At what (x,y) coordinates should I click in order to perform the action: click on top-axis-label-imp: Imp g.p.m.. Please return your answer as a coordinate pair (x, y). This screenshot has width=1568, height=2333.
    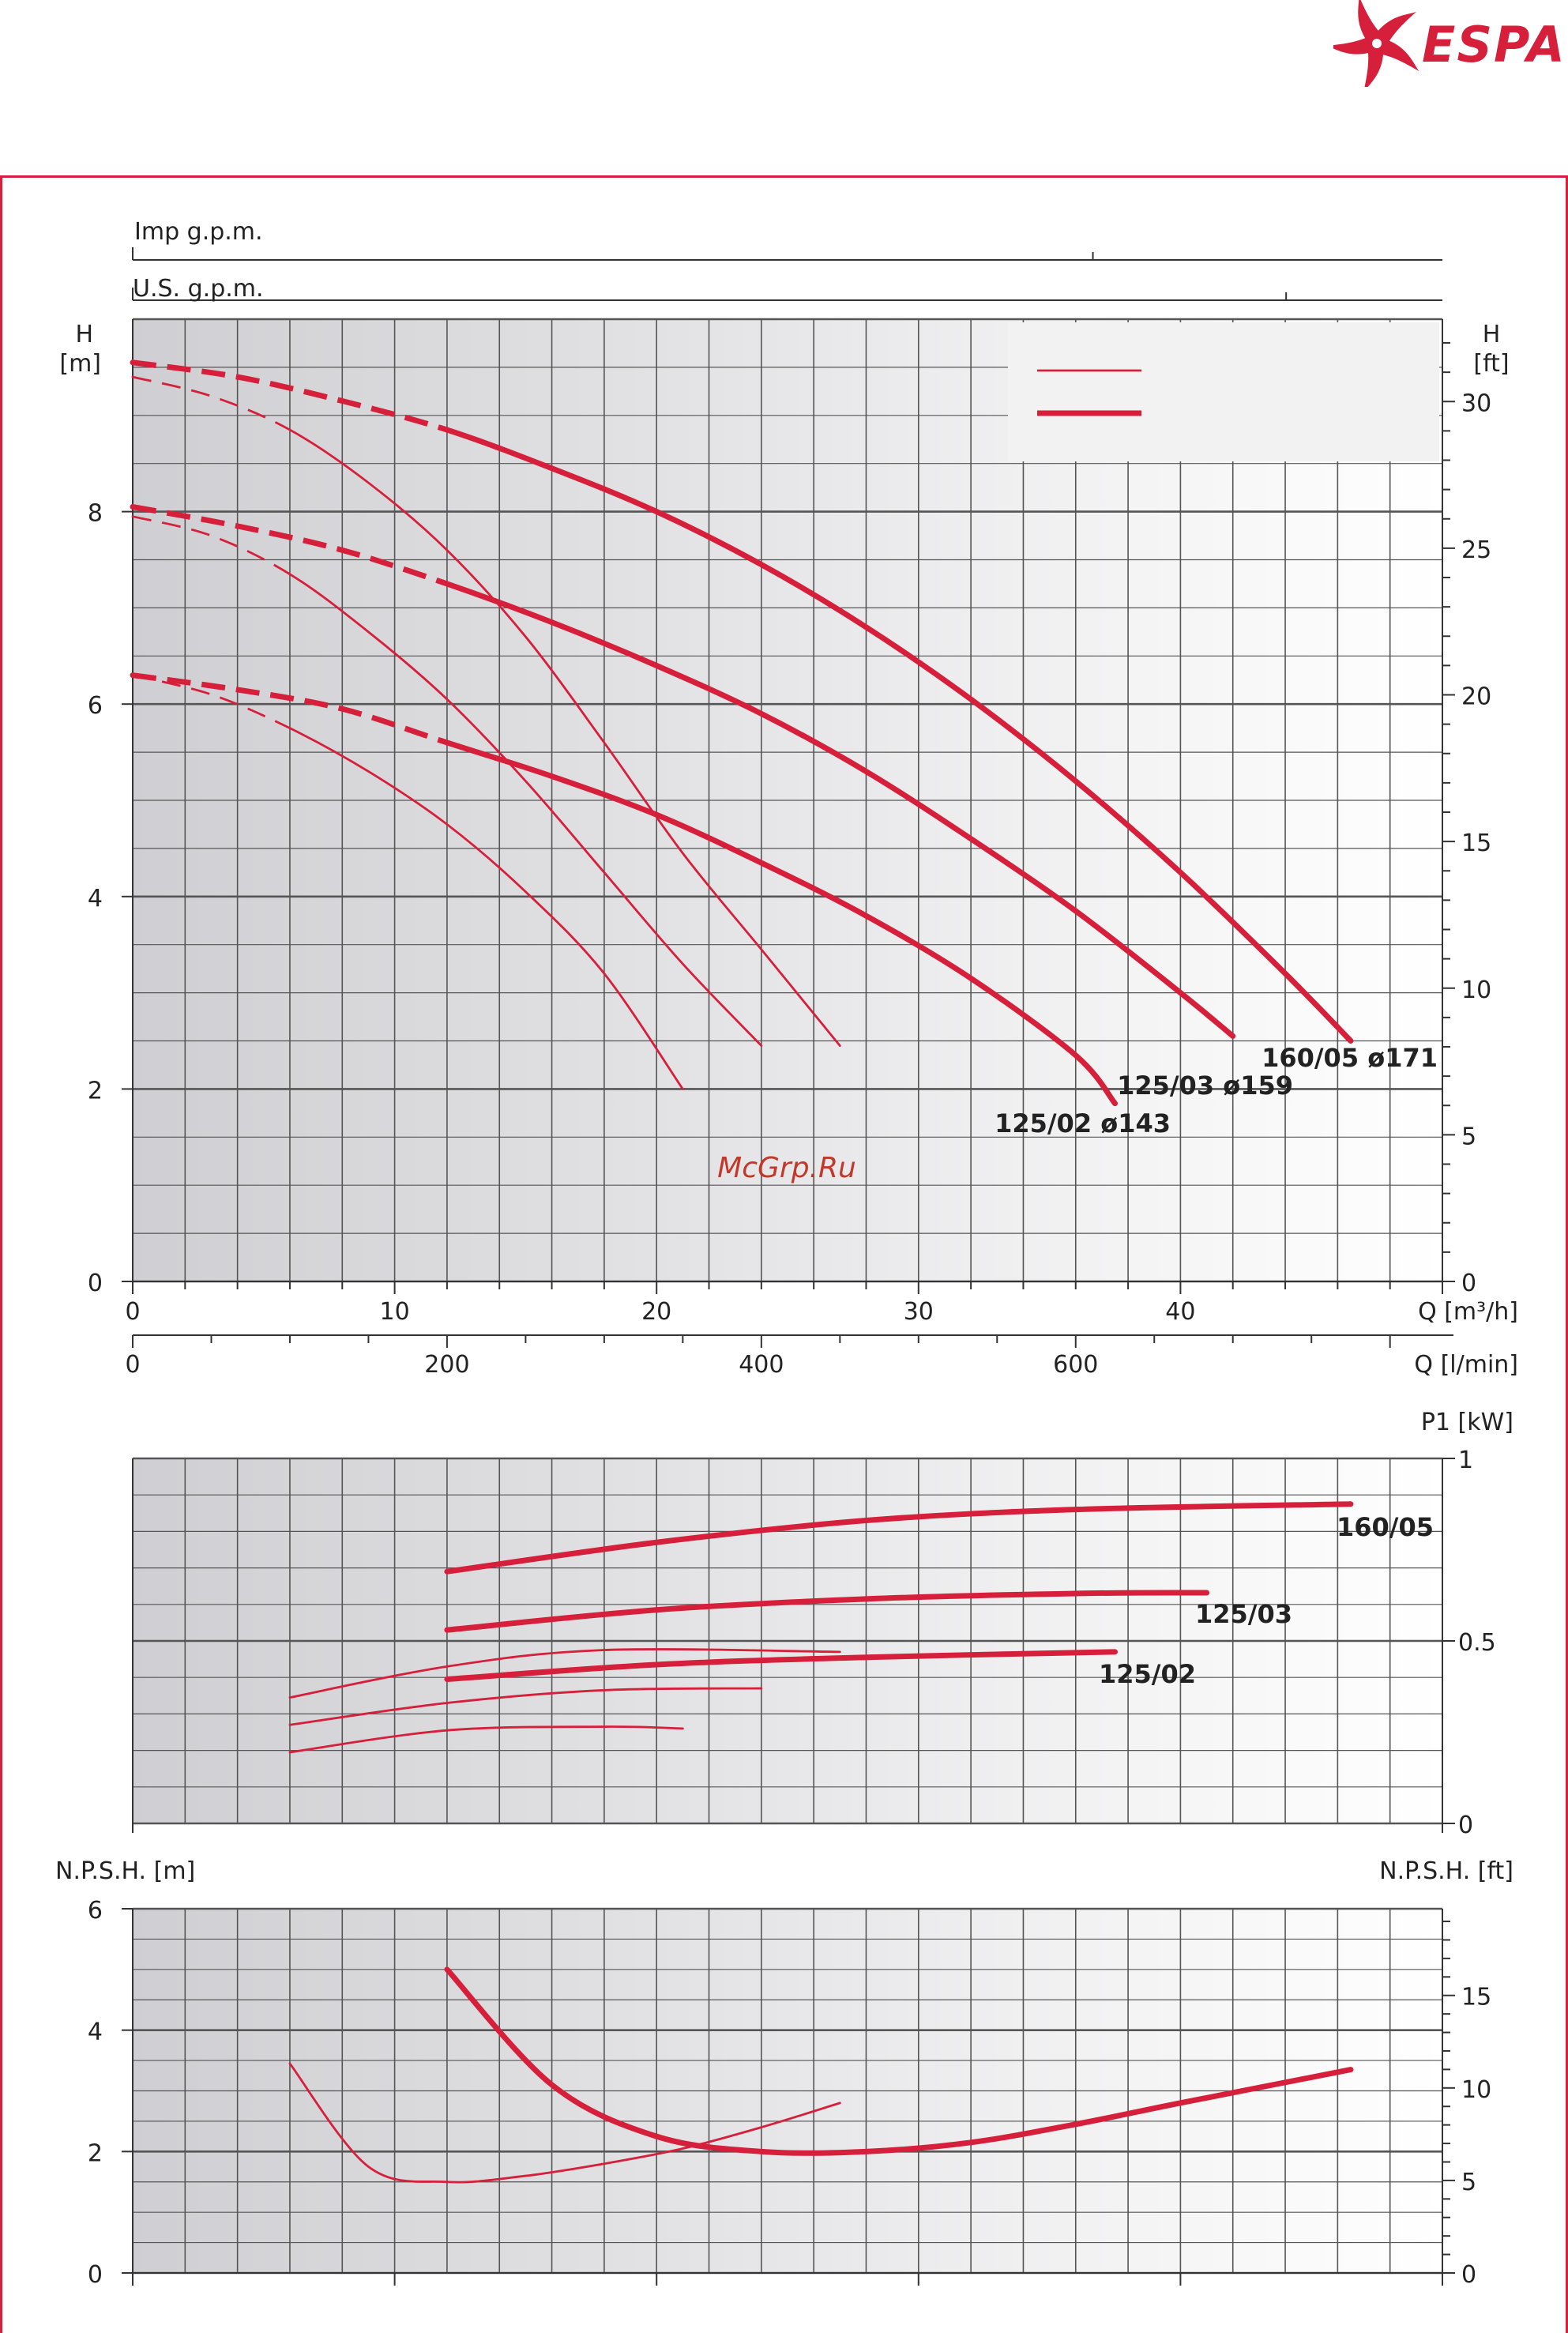
    Looking at the image, I should click on (198, 232).